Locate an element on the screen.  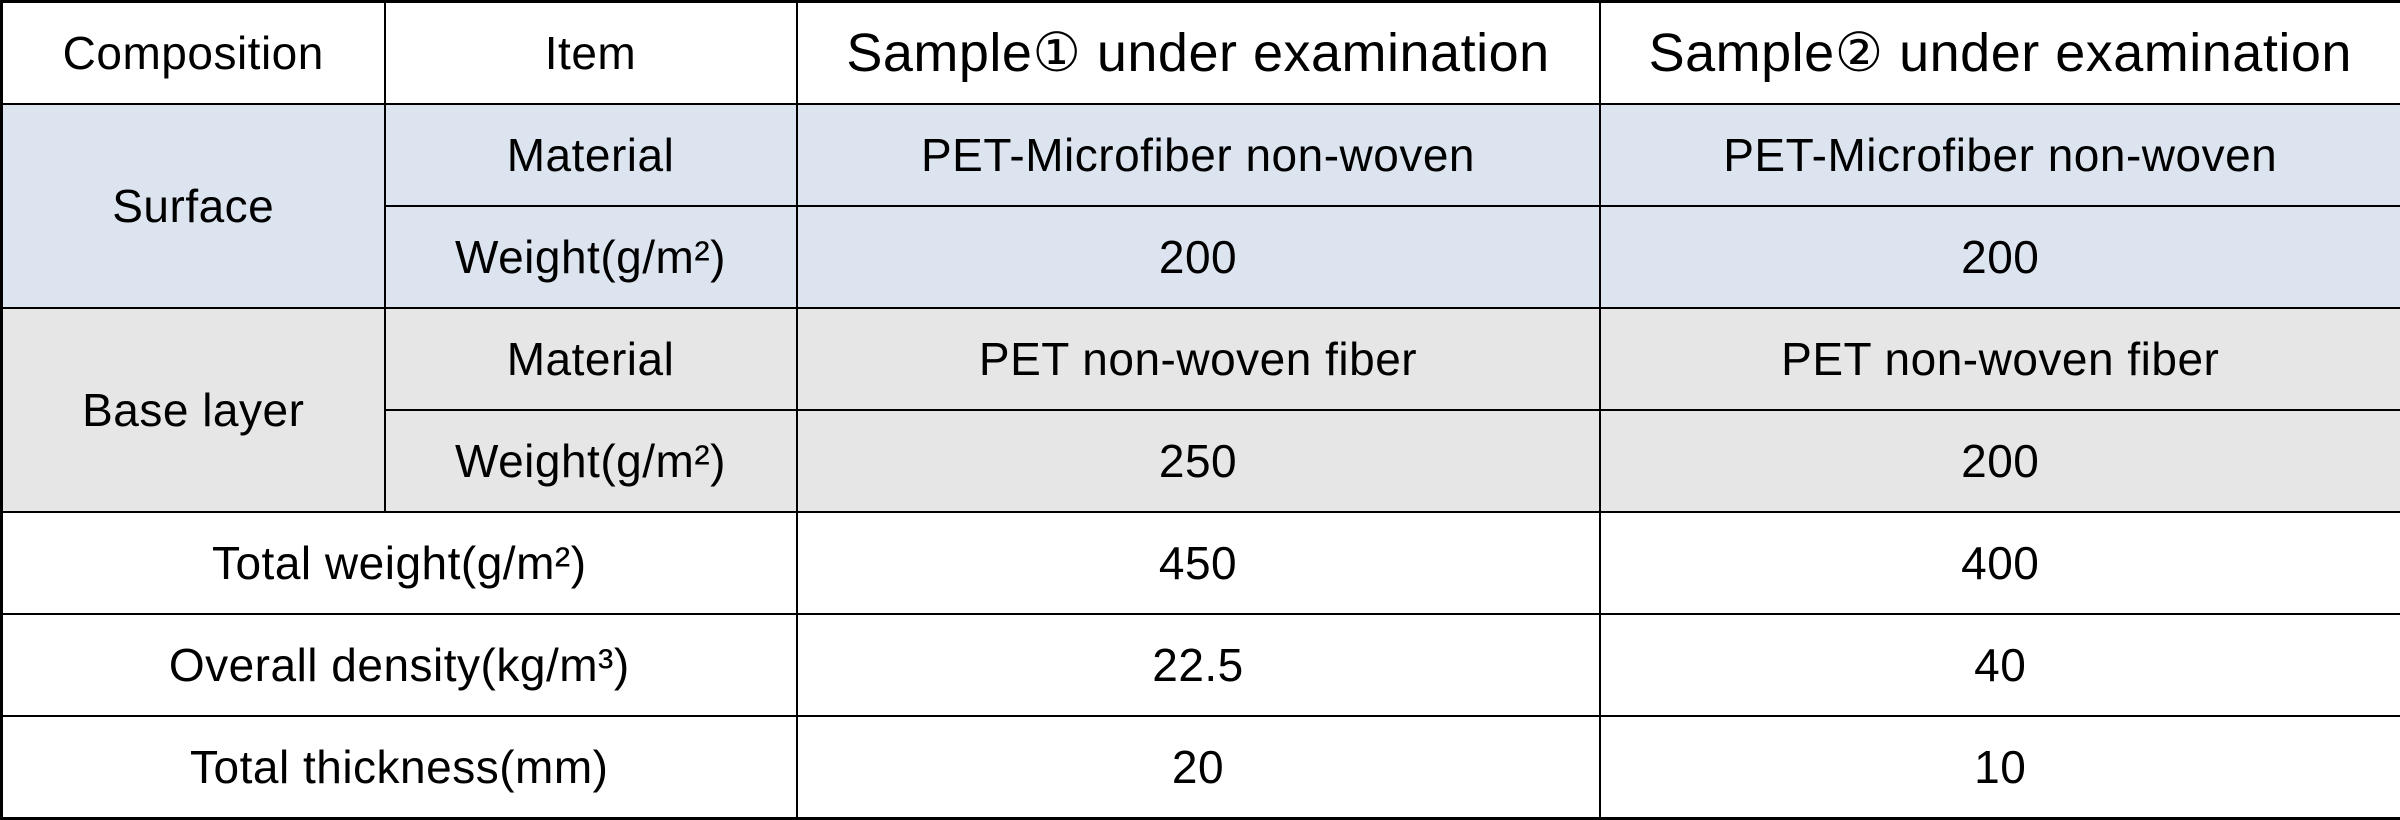
value-cell: 22.5 is located at coordinates (1198, 665).